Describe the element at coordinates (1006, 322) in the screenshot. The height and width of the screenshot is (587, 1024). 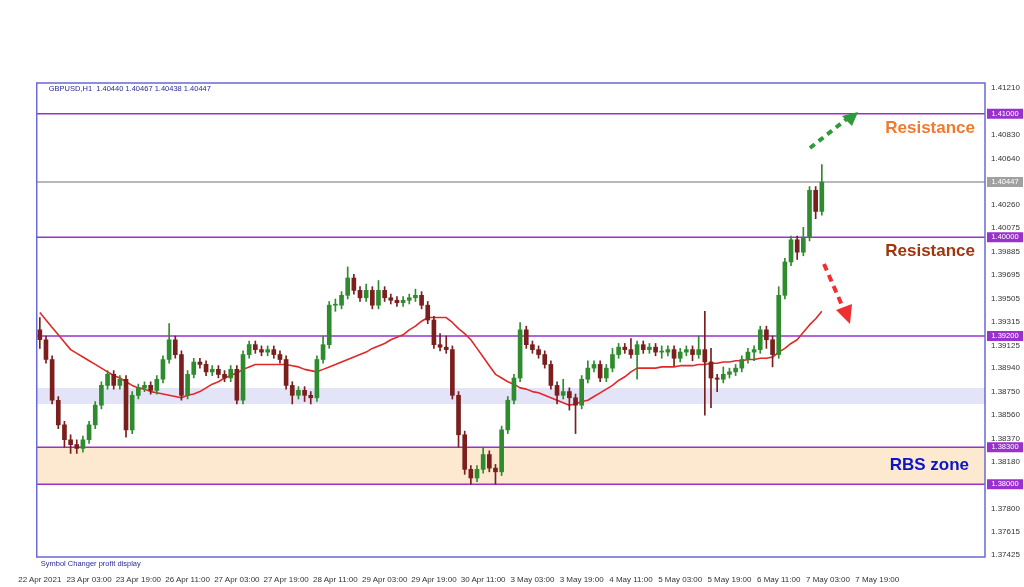
I see `y-tick-label: 1.39315` at that location.